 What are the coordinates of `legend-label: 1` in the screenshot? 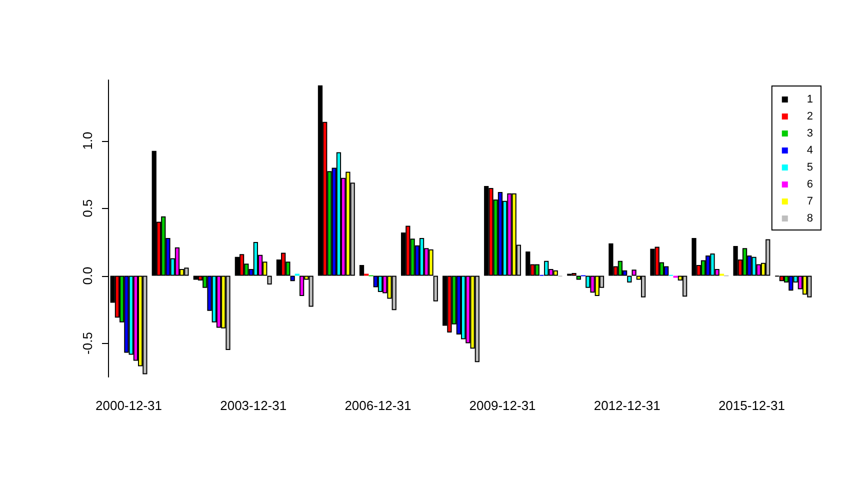 It's located at (810, 100).